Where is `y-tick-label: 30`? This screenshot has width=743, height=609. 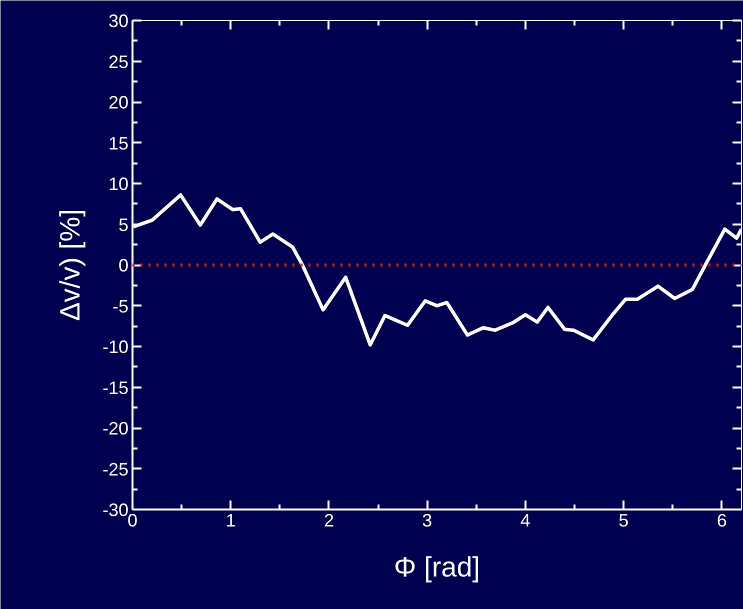 y-tick-label: 30 is located at coordinates (118, 21).